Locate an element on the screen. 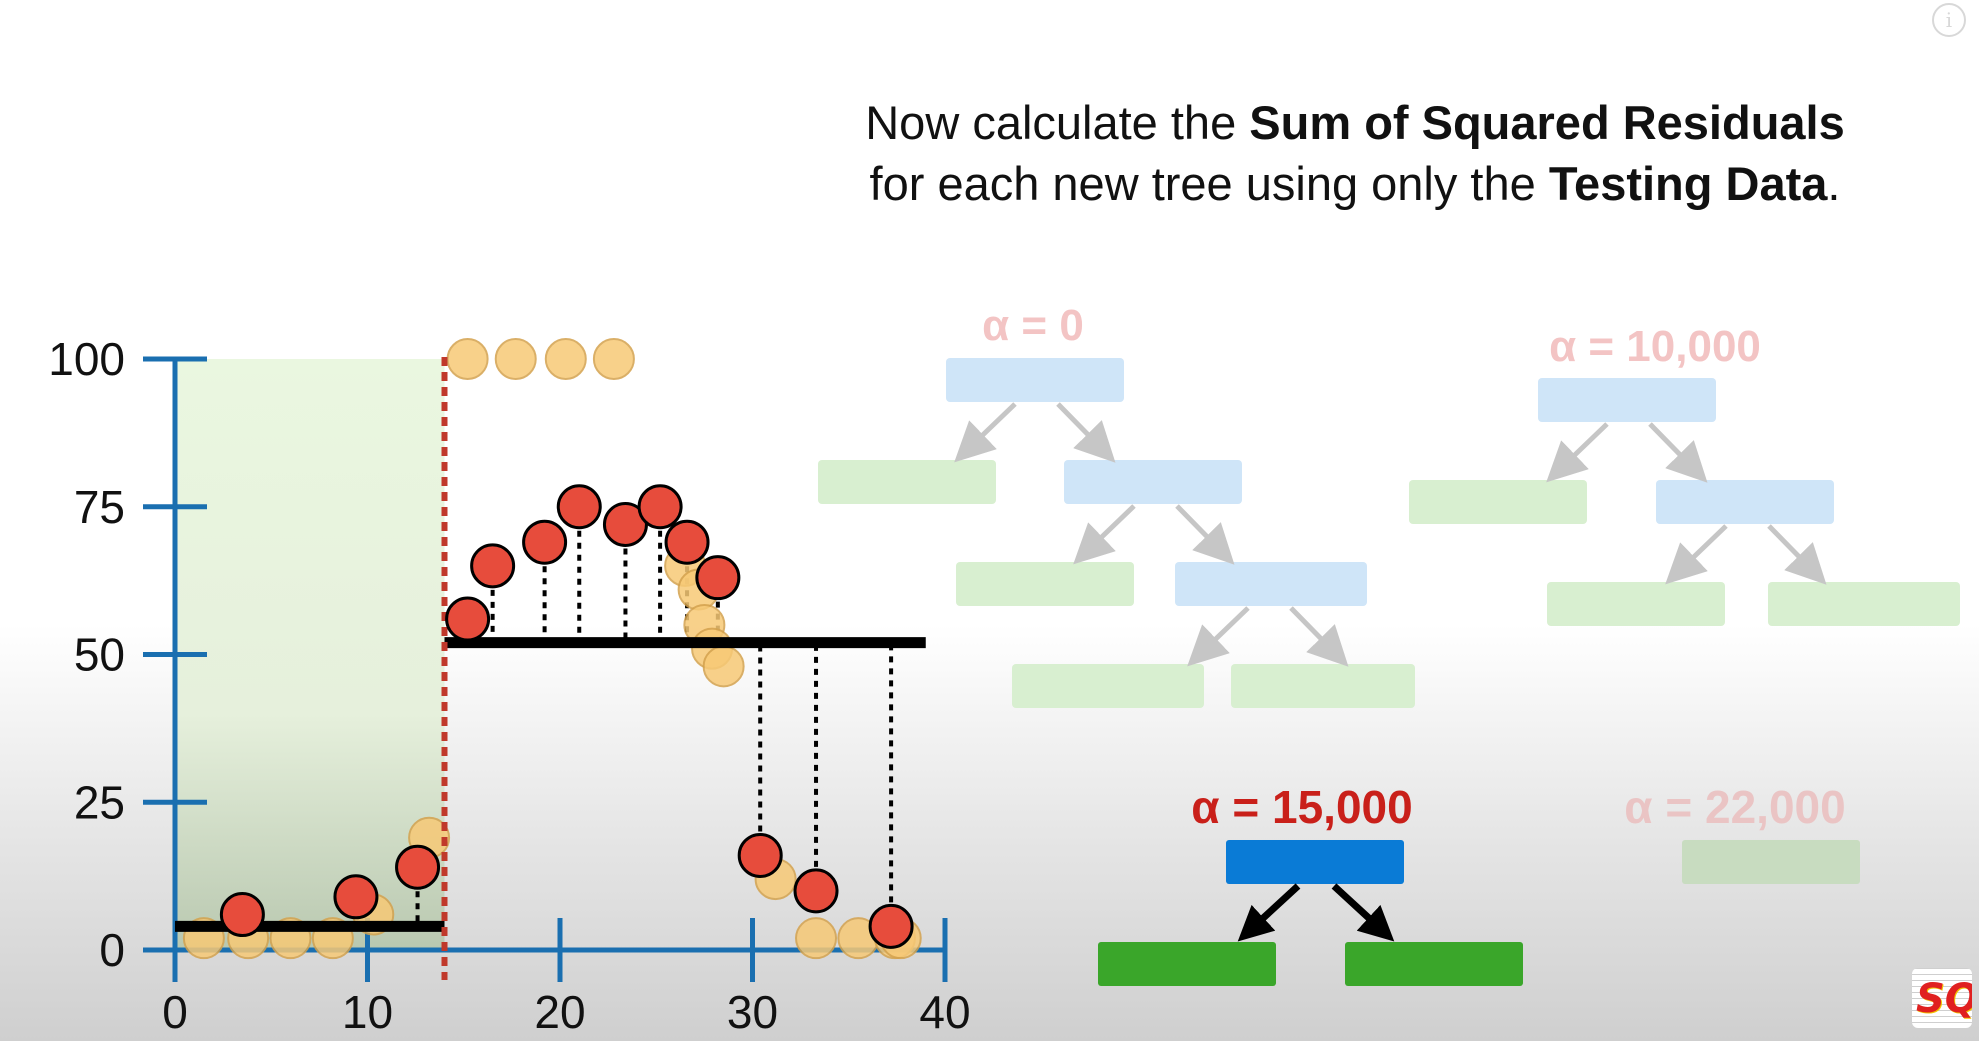 The height and width of the screenshot is (1041, 1979). y-tick-label: 75 is located at coordinates (99, 507).